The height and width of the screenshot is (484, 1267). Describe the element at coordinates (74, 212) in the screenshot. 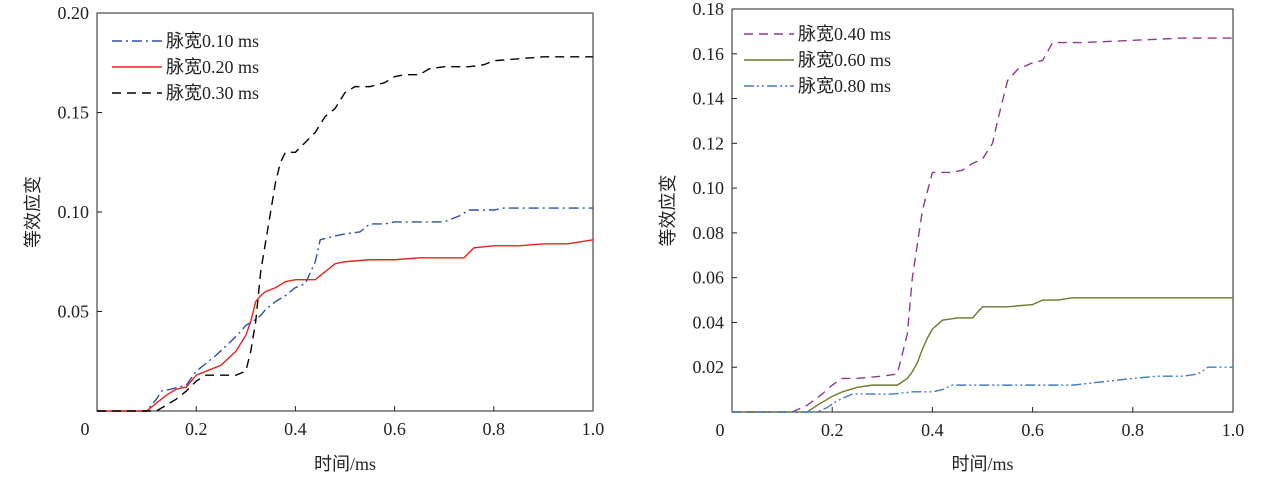

I see `left-y-tick-label: 0.10` at that location.